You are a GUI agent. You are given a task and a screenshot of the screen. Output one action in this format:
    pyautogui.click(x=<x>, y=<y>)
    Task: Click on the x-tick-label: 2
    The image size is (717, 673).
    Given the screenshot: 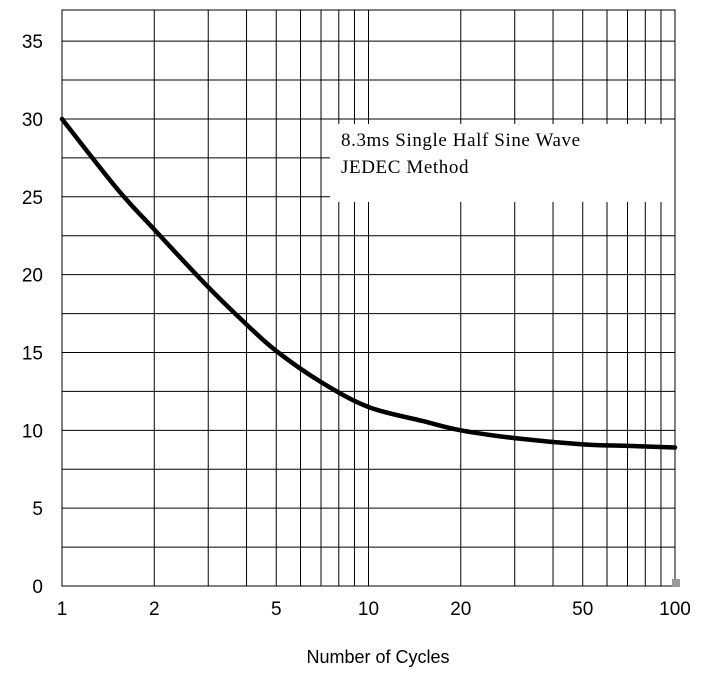 What is the action you would take?
    pyautogui.click(x=154, y=609)
    